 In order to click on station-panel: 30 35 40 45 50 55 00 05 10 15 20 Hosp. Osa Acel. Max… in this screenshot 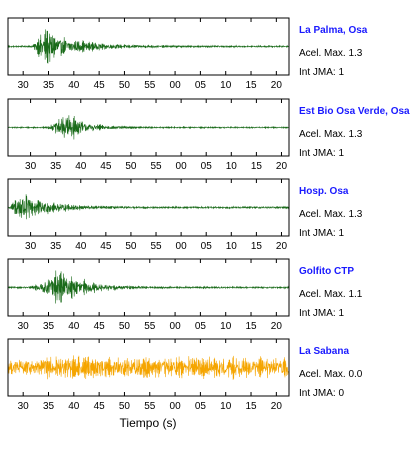, I will do `click(185, 215)`.